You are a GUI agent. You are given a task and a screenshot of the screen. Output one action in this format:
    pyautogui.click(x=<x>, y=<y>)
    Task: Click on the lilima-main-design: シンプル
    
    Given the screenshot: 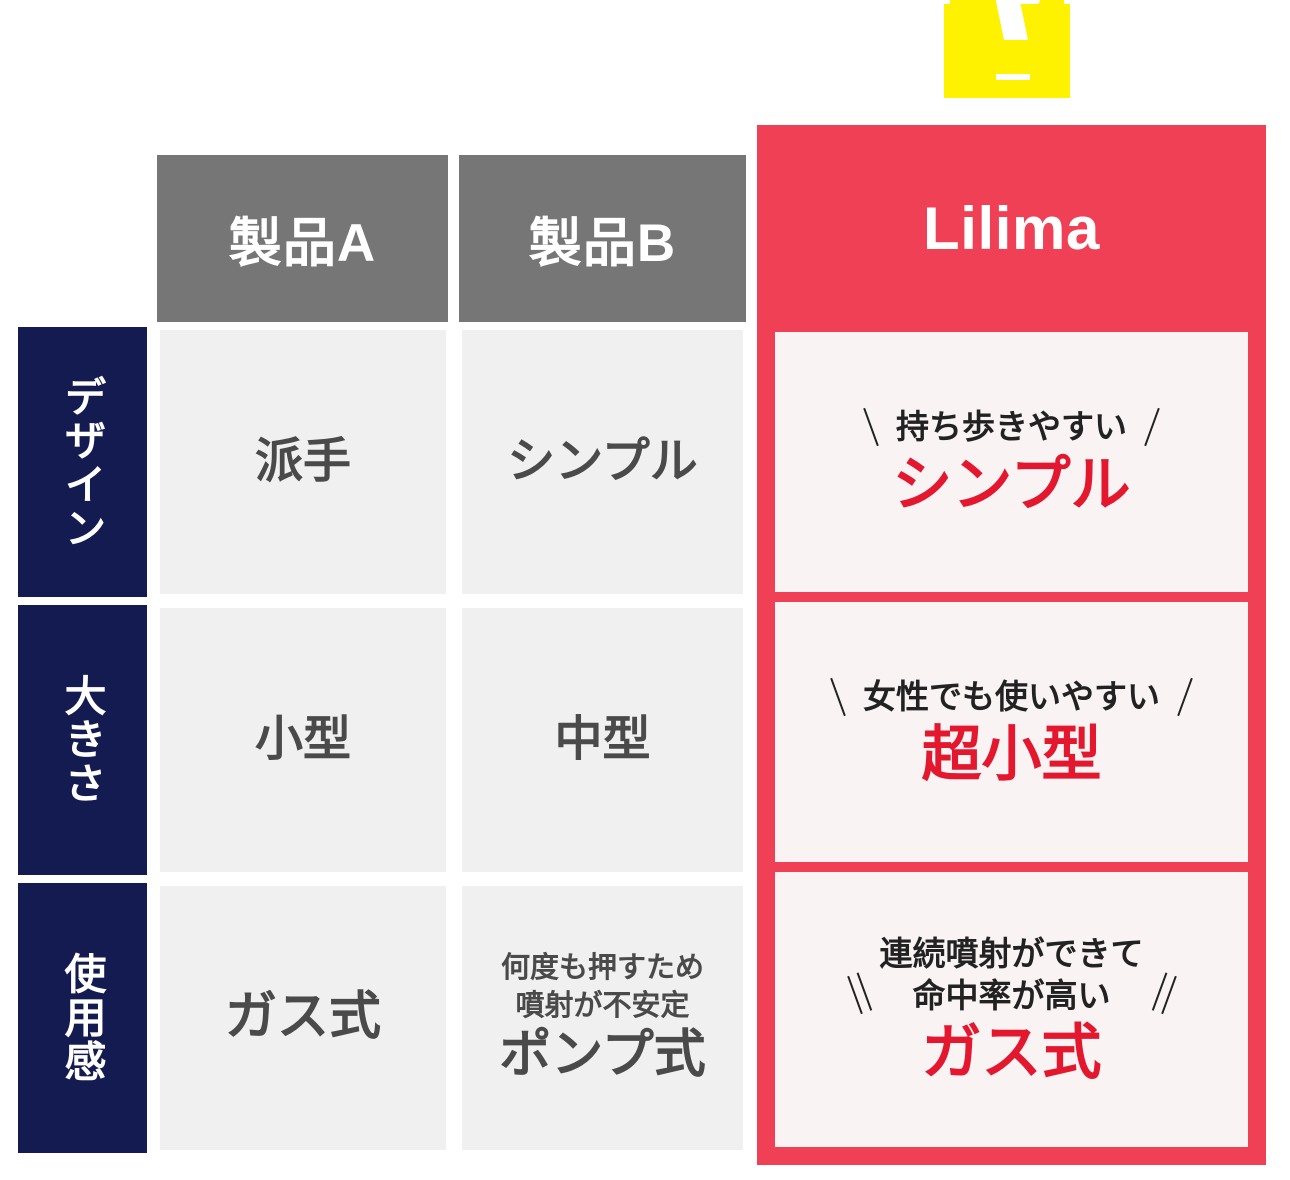 What is the action you would take?
    pyautogui.click(x=1011, y=484)
    